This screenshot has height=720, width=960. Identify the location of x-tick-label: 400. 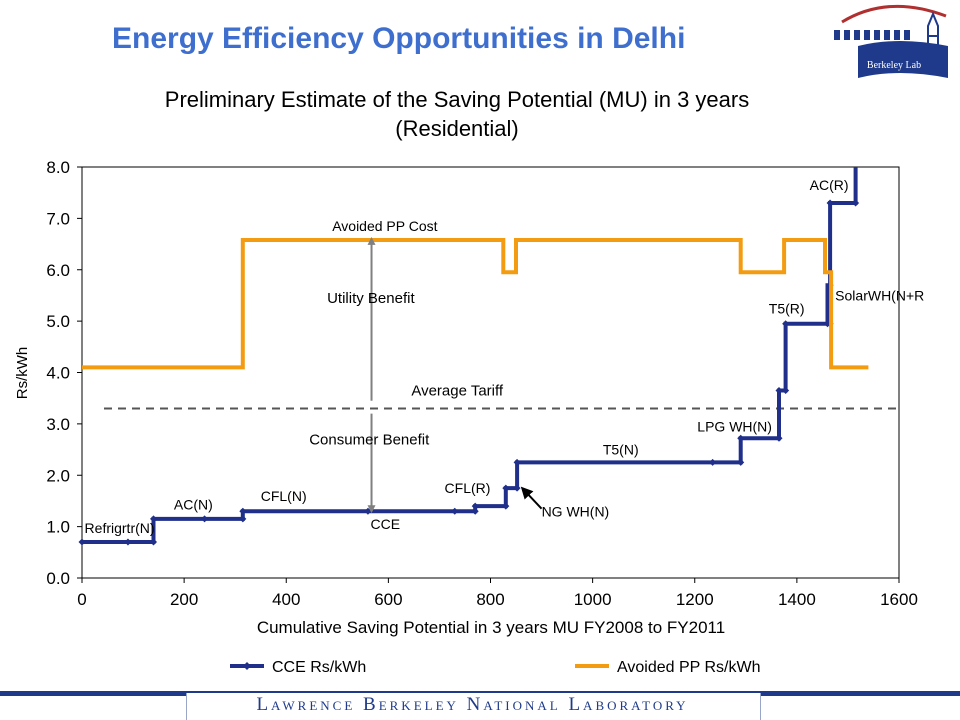
(286, 599).